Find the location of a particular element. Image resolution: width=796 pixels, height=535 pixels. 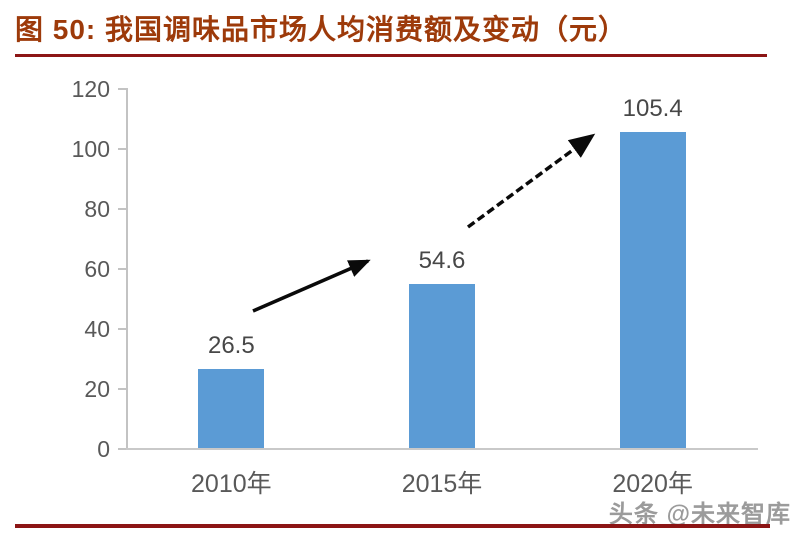

x-axis-category-label: 2020年 is located at coordinates (652, 484).